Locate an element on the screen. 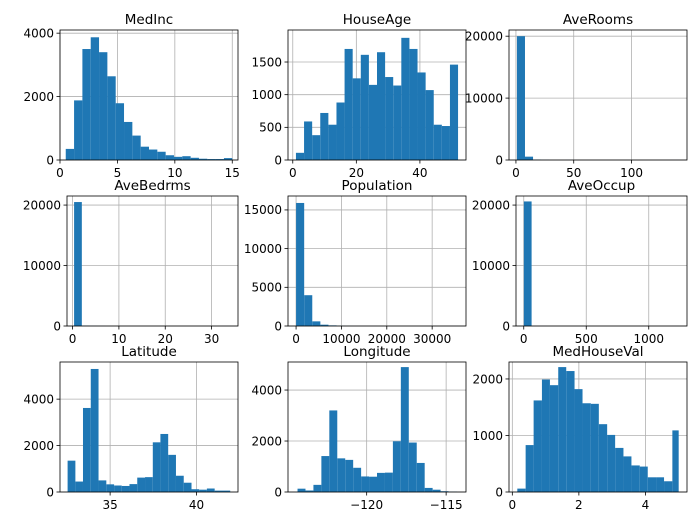 The image size is (694, 526). panel-title: AveRooms is located at coordinates (598, 20).